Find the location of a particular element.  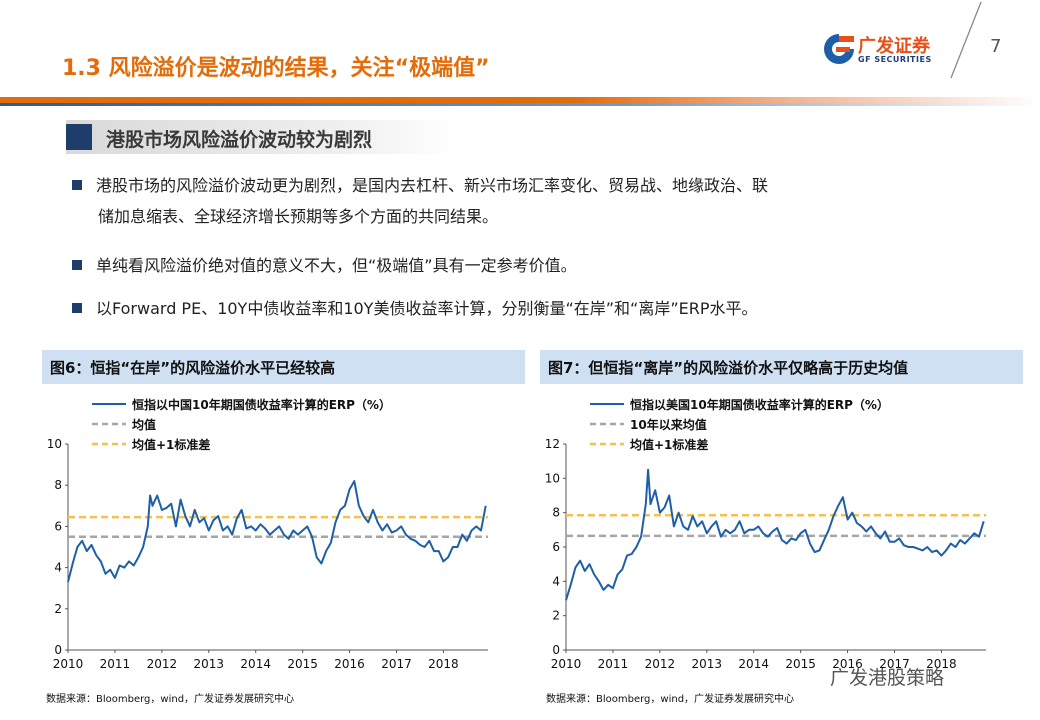

section-heading-bar is located at coordinates (261, 137).